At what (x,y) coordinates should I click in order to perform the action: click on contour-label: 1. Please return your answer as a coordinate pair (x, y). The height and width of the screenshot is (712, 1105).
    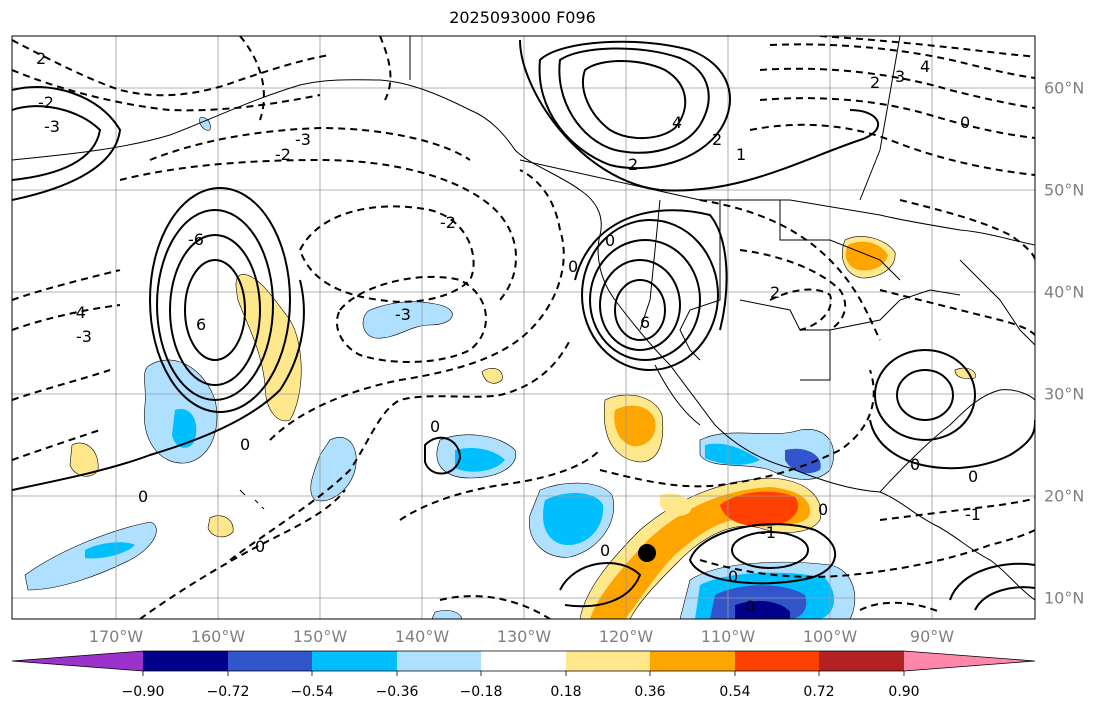
    Looking at the image, I should click on (741, 154).